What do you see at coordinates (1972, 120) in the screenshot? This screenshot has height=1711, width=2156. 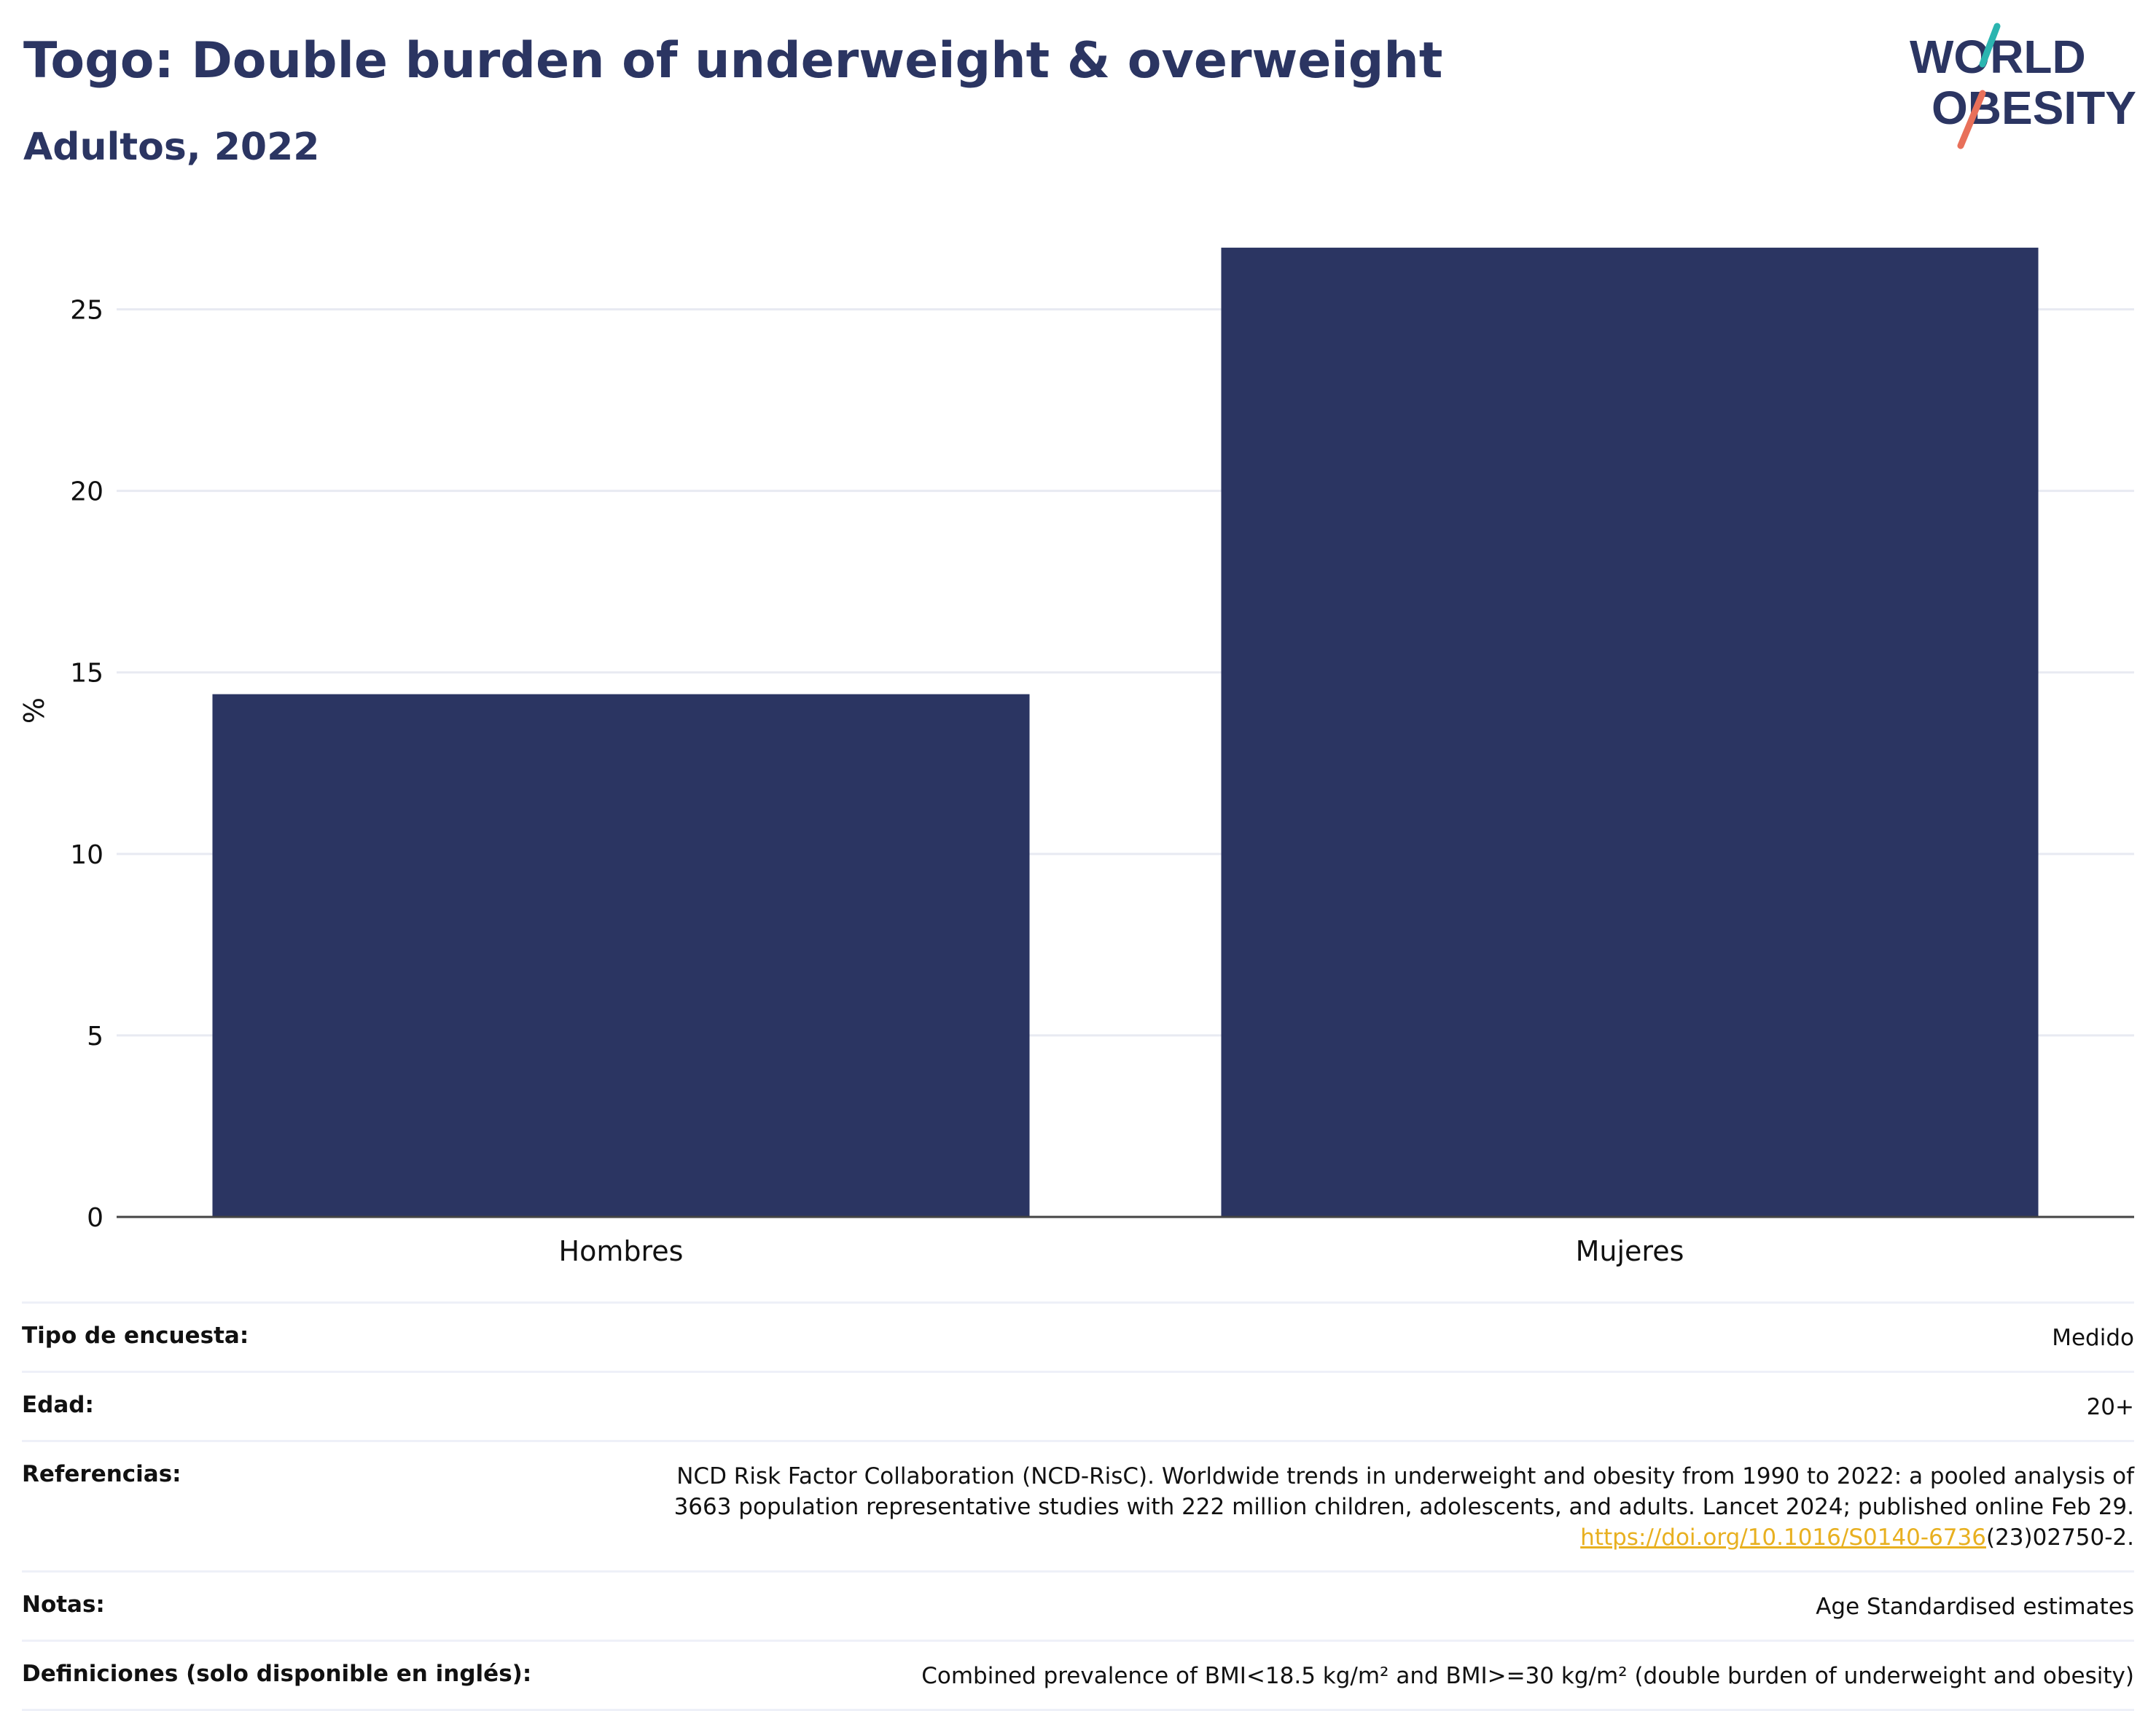 I see `logo-slash-coral` at bounding box center [1972, 120].